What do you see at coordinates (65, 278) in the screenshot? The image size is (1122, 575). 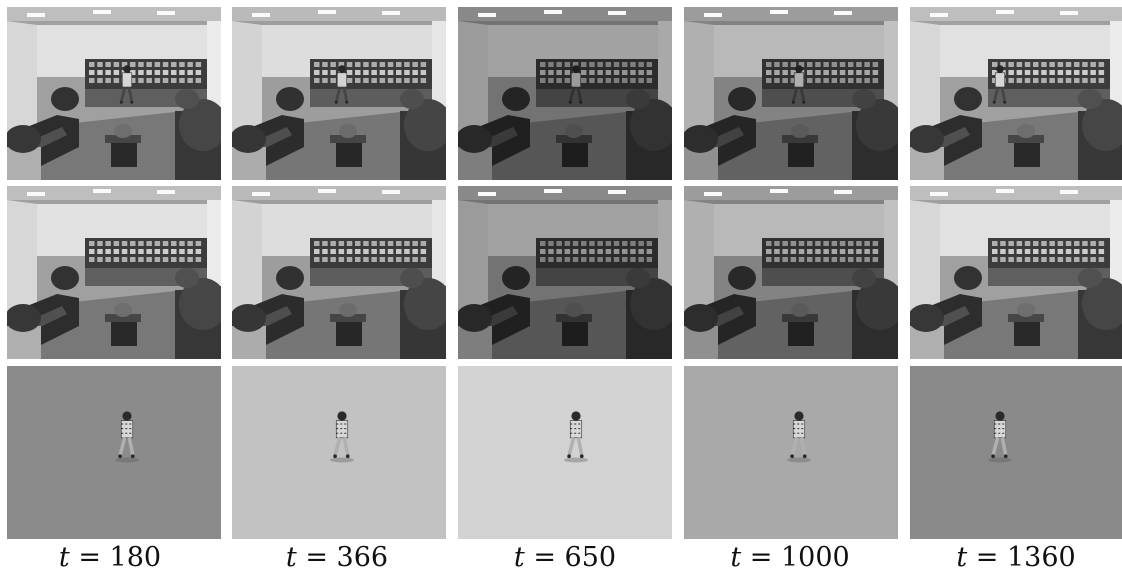 I see `plant-back` at bounding box center [65, 278].